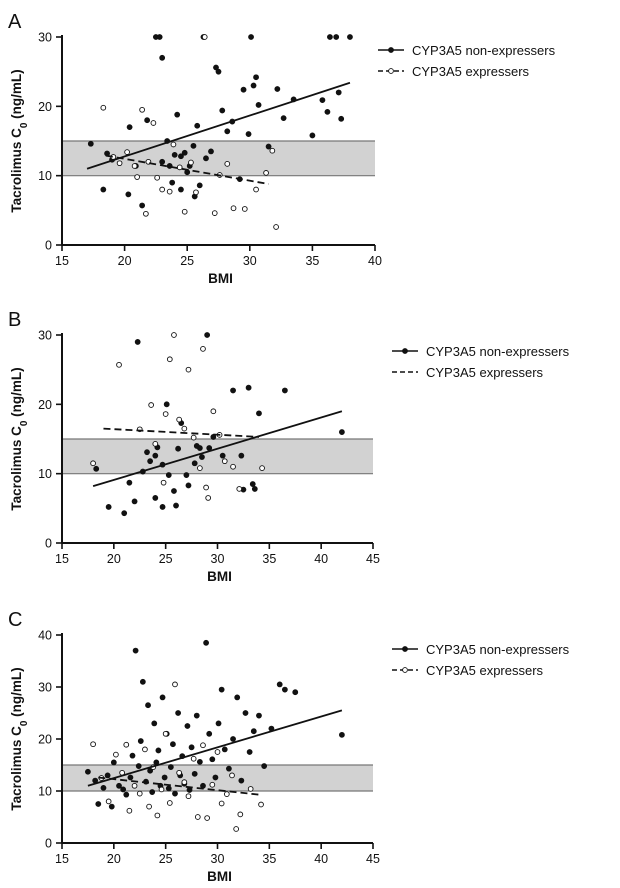 The width and height of the screenshot is (620, 888). I want to click on x-tick-label: 30, so click(250, 261).